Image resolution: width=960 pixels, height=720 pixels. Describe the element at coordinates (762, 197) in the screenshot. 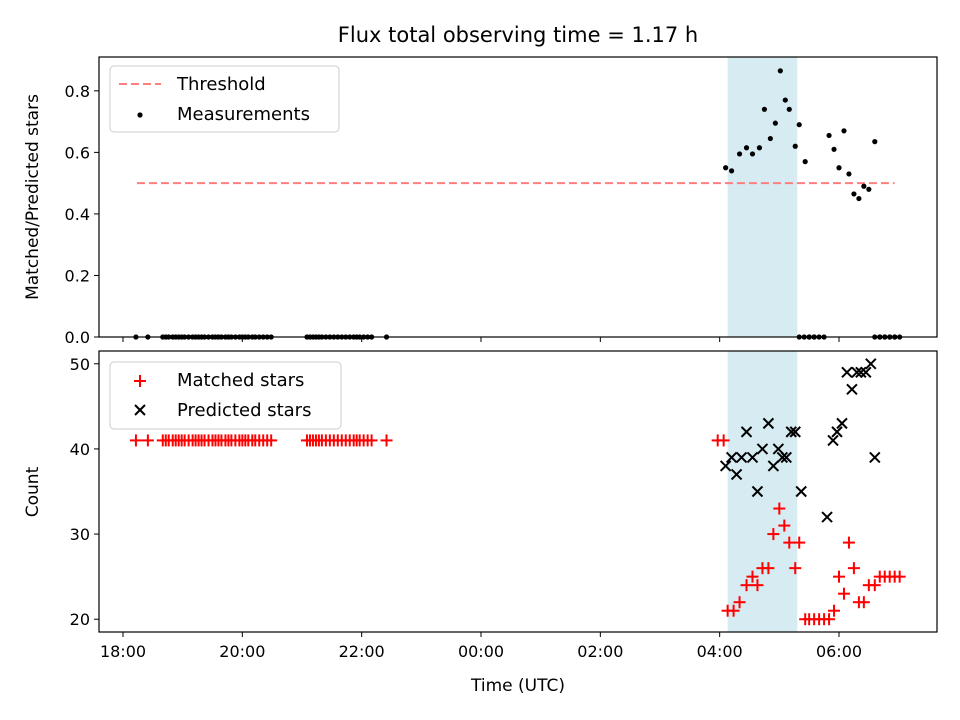

I see `top-highlight-band` at that location.